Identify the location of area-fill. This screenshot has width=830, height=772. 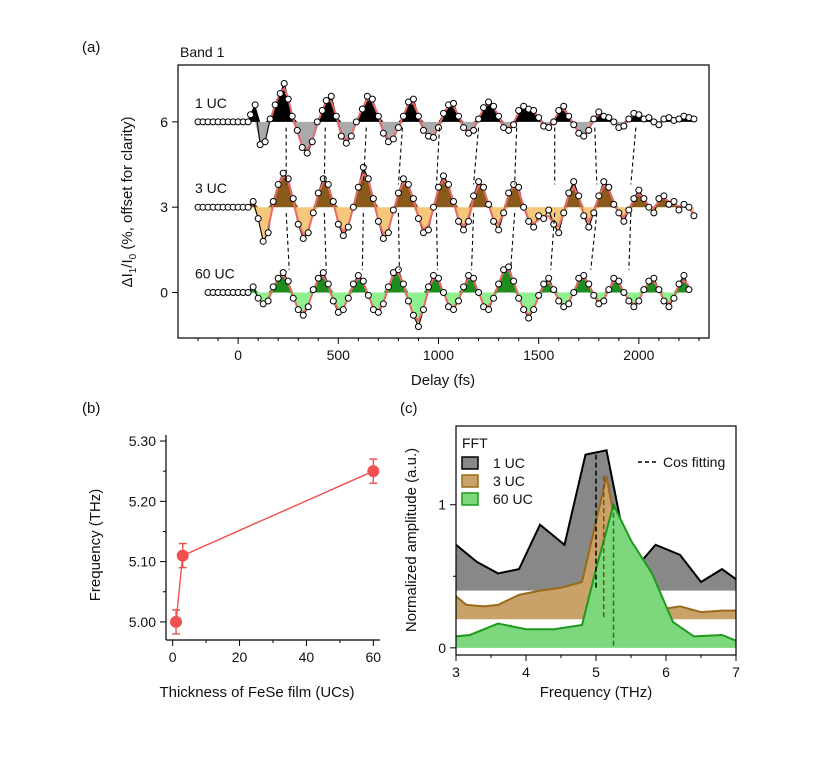
(596, 548).